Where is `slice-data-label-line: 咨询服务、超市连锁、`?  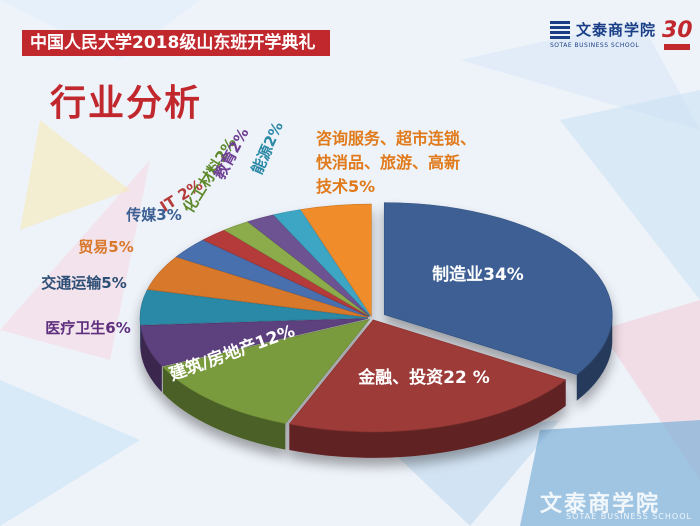 slice-data-label-line: 咨询服务、超市连锁、 is located at coordinates (396, 138).